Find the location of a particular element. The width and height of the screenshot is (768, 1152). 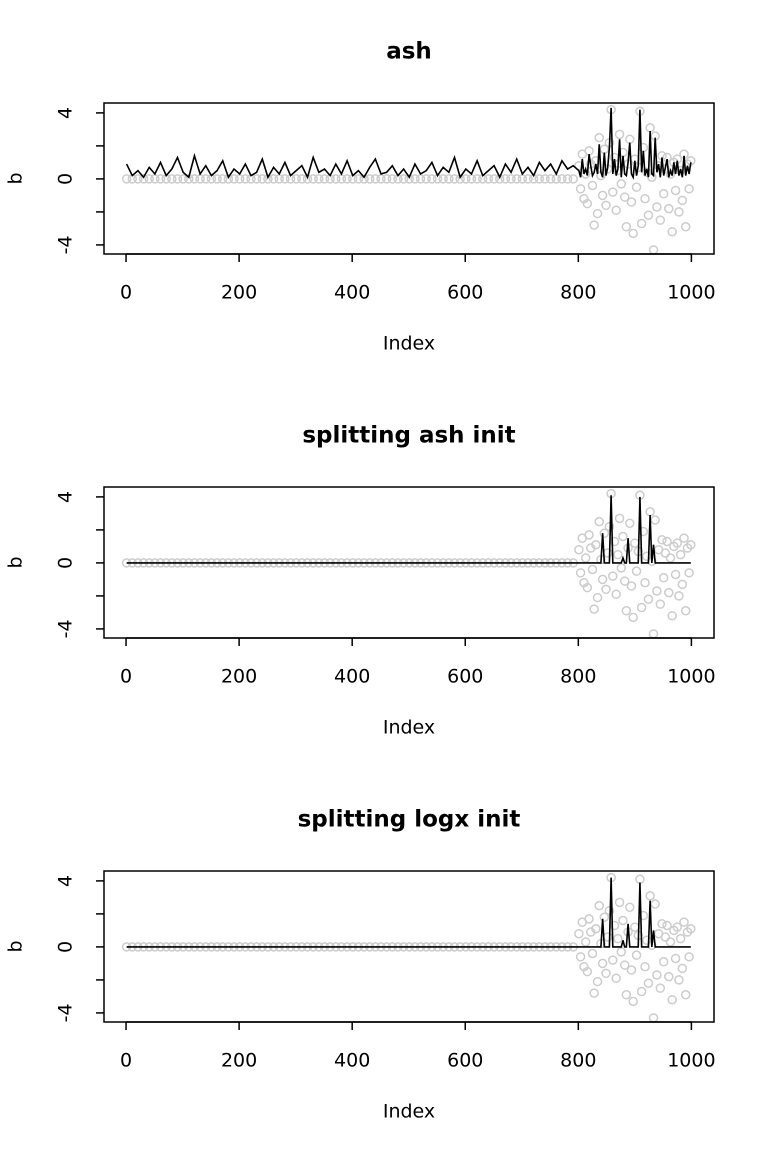

y-tick-label: 0 is located at coordinates (66, 947).